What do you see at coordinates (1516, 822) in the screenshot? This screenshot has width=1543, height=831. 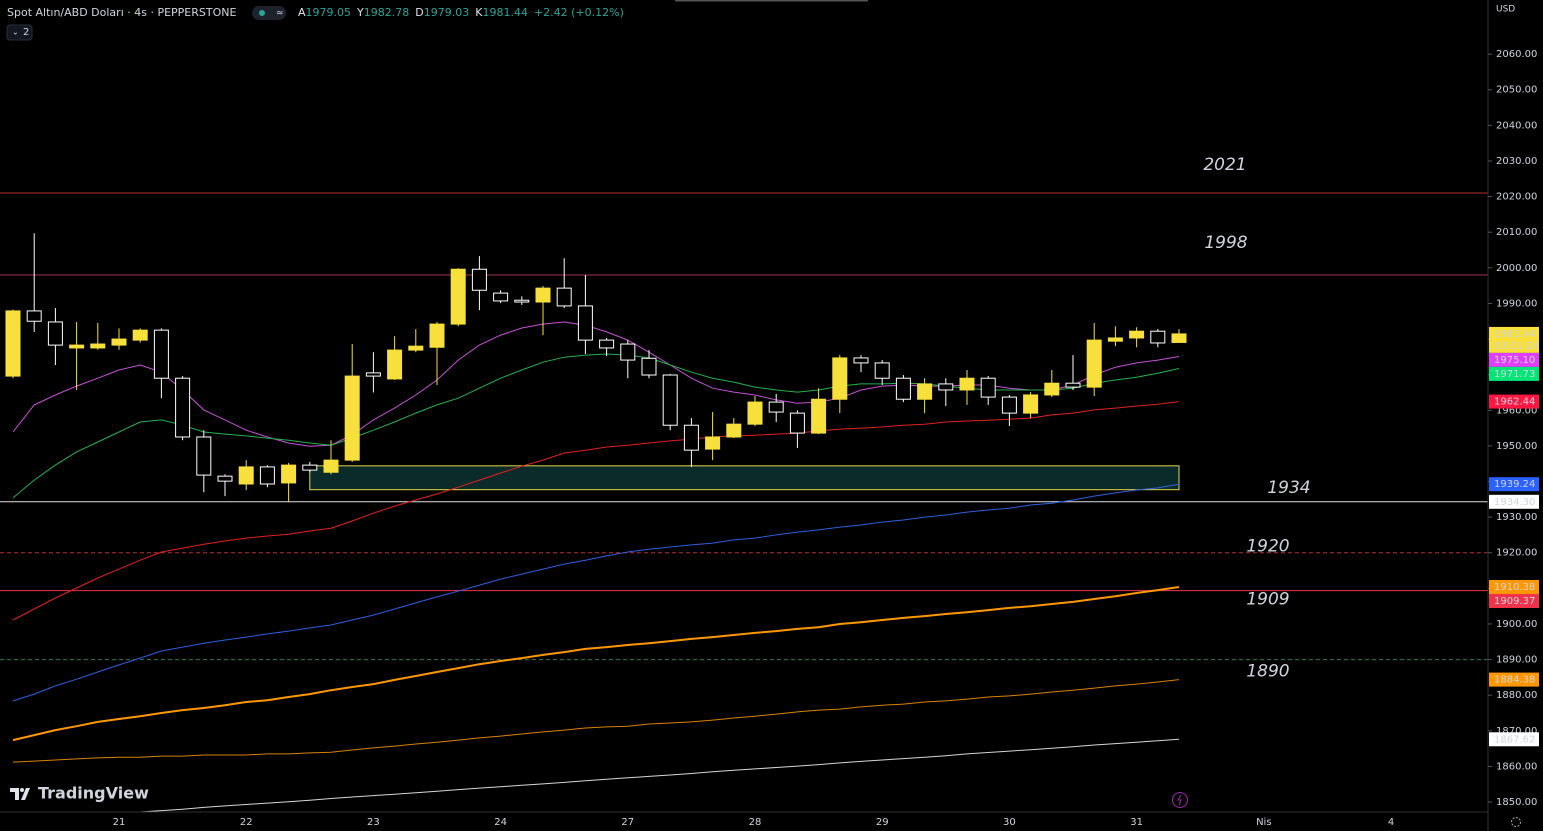 I see `settings-icon` at bounding box center [1516, 822].